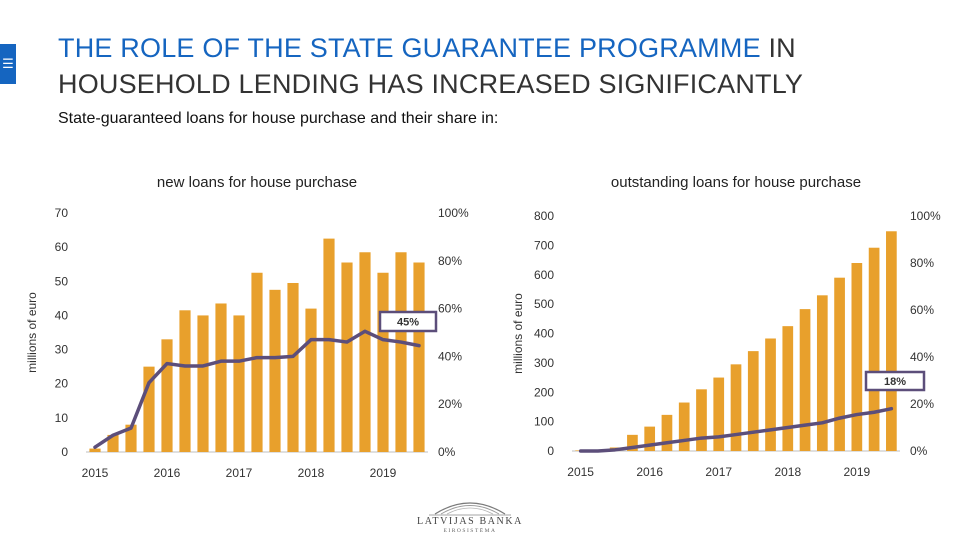 The image size is (960, 540). Describe the element at coordinates (895, 382) in the screenshot. I see `annotation-label: 18%` at that location.